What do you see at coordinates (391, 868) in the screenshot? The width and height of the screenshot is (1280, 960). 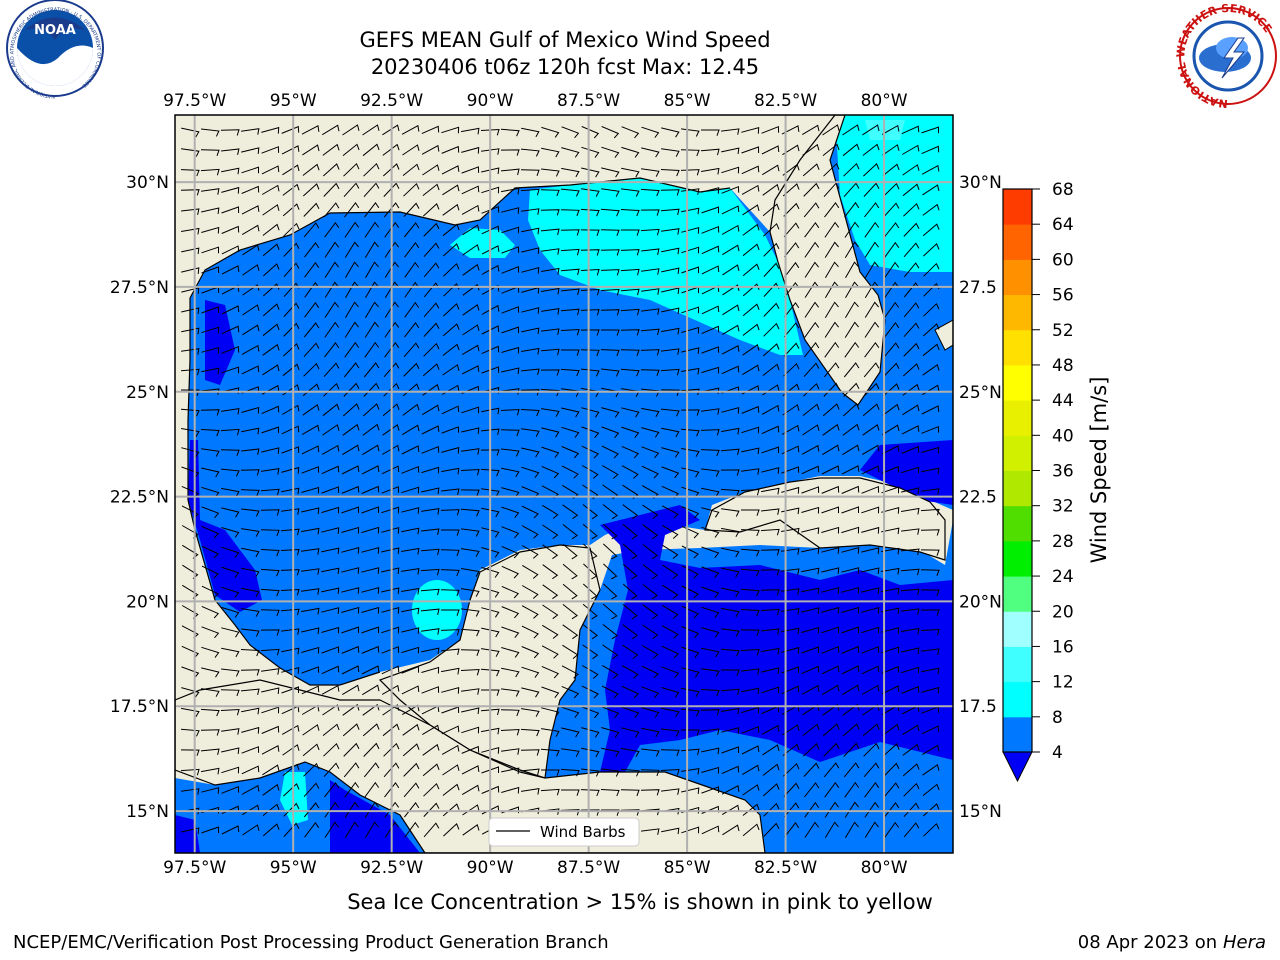 I see `lon-label-bottom: 92.5°W` at bounding box center [391, 868].